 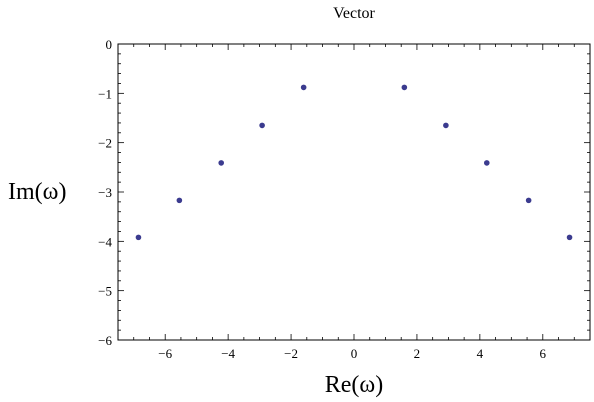 What do you see at coordinates (105, 241) in the screenshot?
I see `y-tick-label: −4` at bounding box center [105, 241].